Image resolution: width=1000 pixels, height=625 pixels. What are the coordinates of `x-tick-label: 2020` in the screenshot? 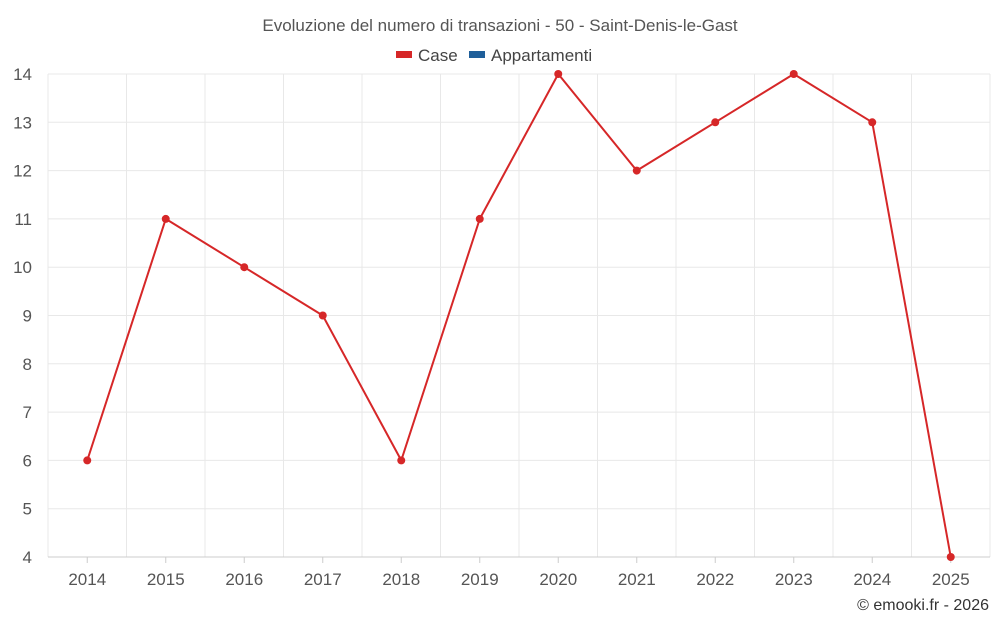 It's located at (558, 579).